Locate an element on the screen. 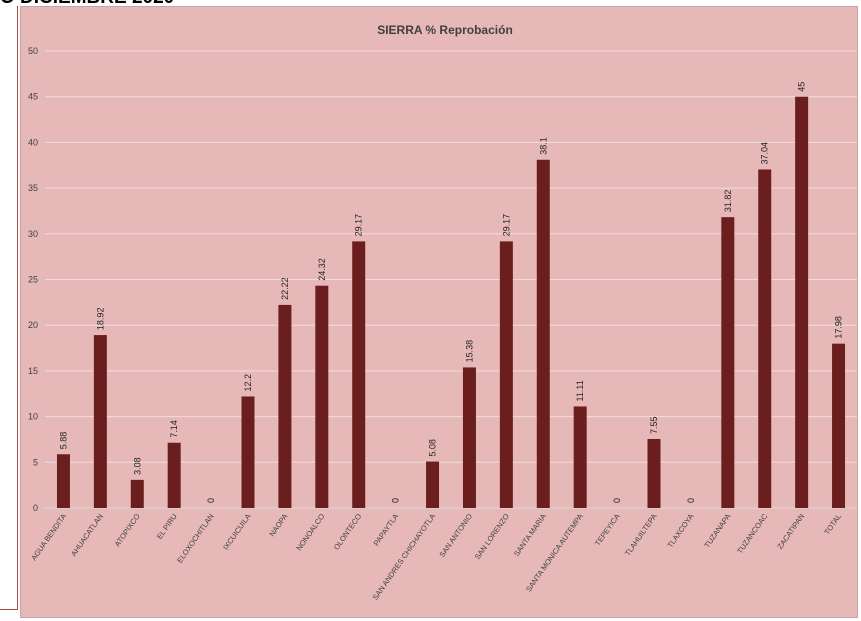  data-label: 38.1 is located at coordinates (543, 146).